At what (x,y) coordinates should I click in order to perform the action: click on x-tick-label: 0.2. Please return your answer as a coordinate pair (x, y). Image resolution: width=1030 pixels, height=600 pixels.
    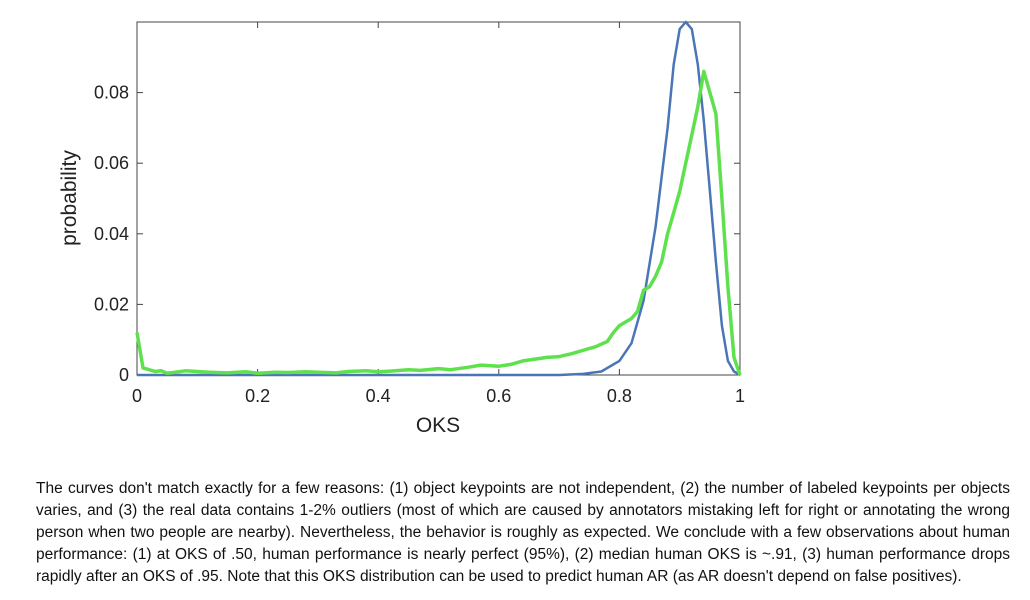
    Looking at the image, I should click on (257, 396).